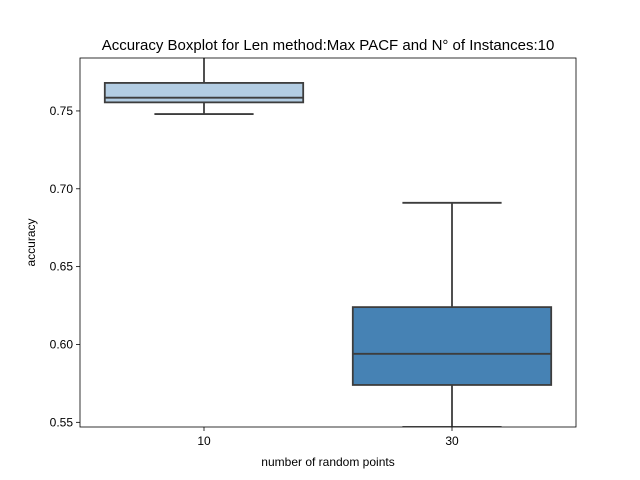 The width and height of the screenshot is (640, 480). I want to click on y-tick-label: 0.55, so click(62, 422).